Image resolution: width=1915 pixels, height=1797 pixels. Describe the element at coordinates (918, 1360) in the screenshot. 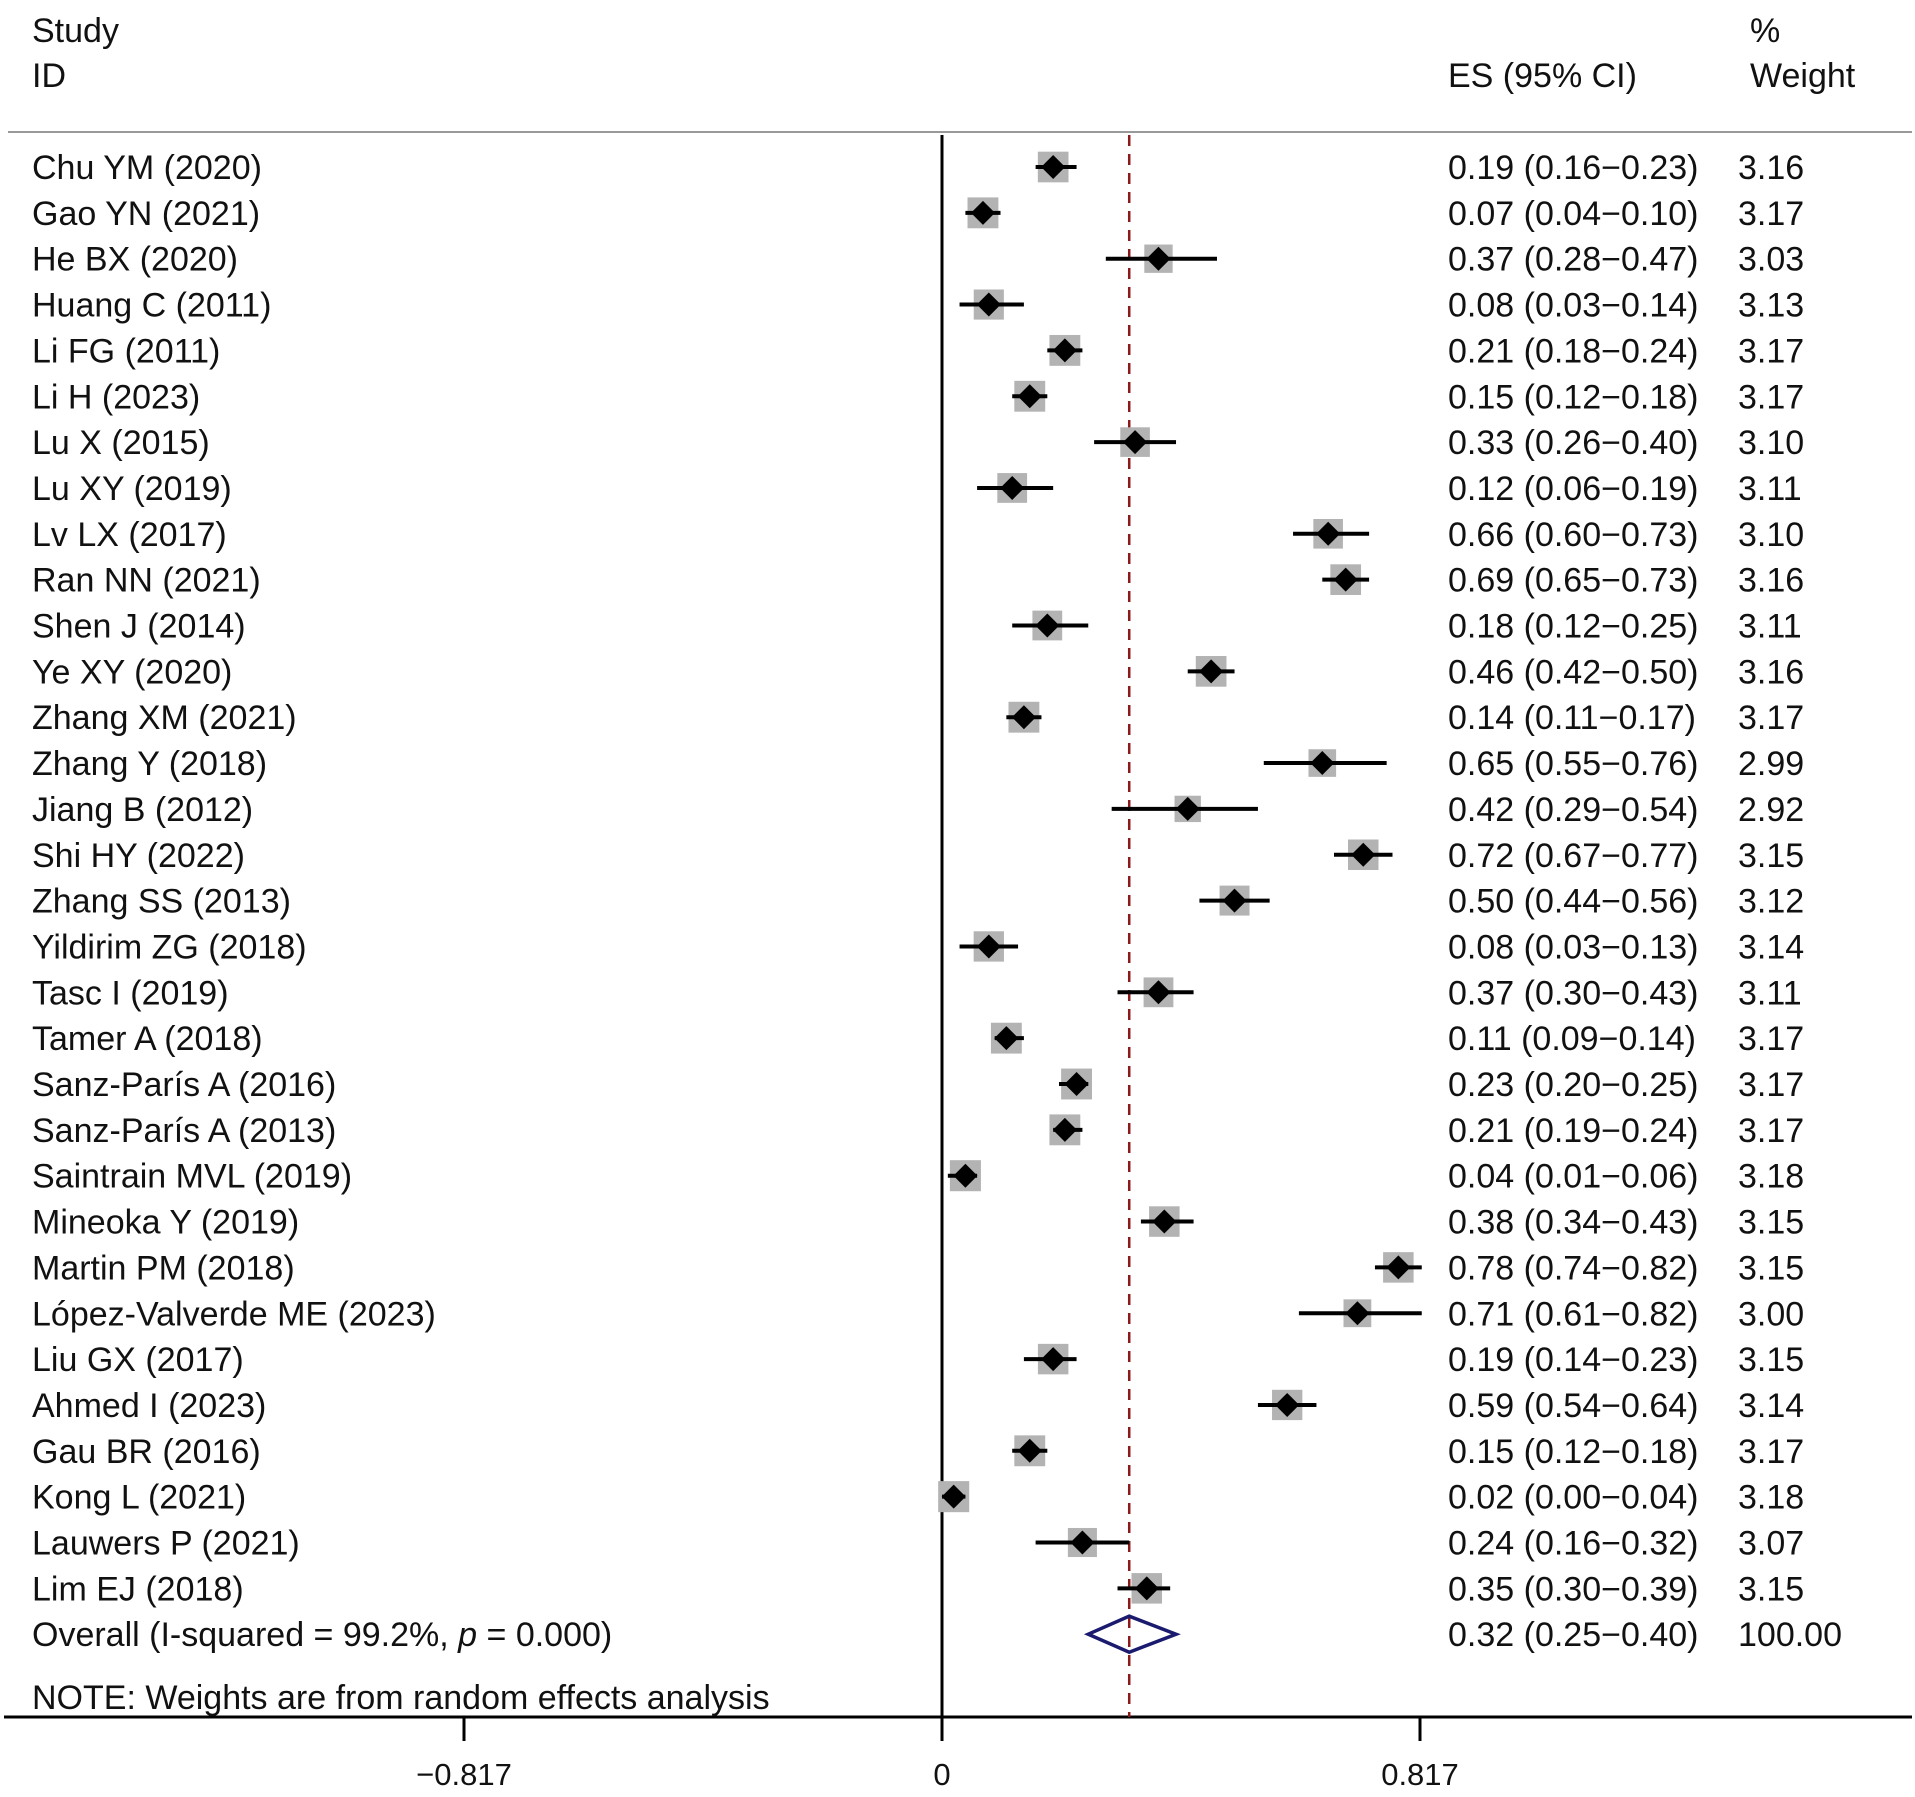

I see `study-row: Liu GX (2017) 0.19 (0.14−0.23) 3.15` at that location.